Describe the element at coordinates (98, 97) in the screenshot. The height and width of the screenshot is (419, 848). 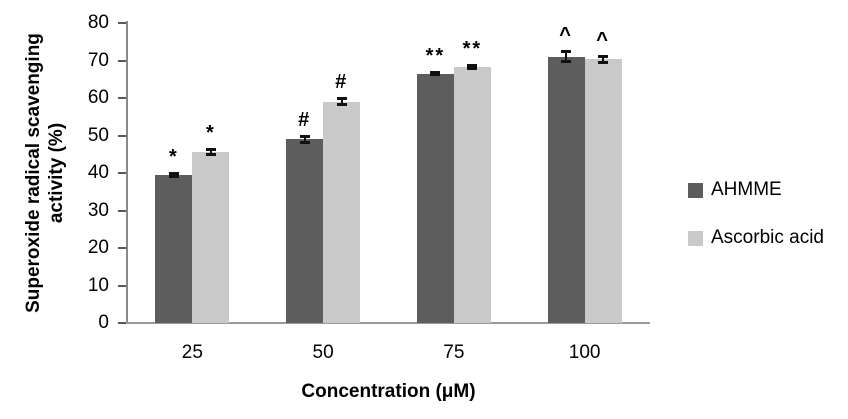
I see `y-tick-label: 60` at that location.